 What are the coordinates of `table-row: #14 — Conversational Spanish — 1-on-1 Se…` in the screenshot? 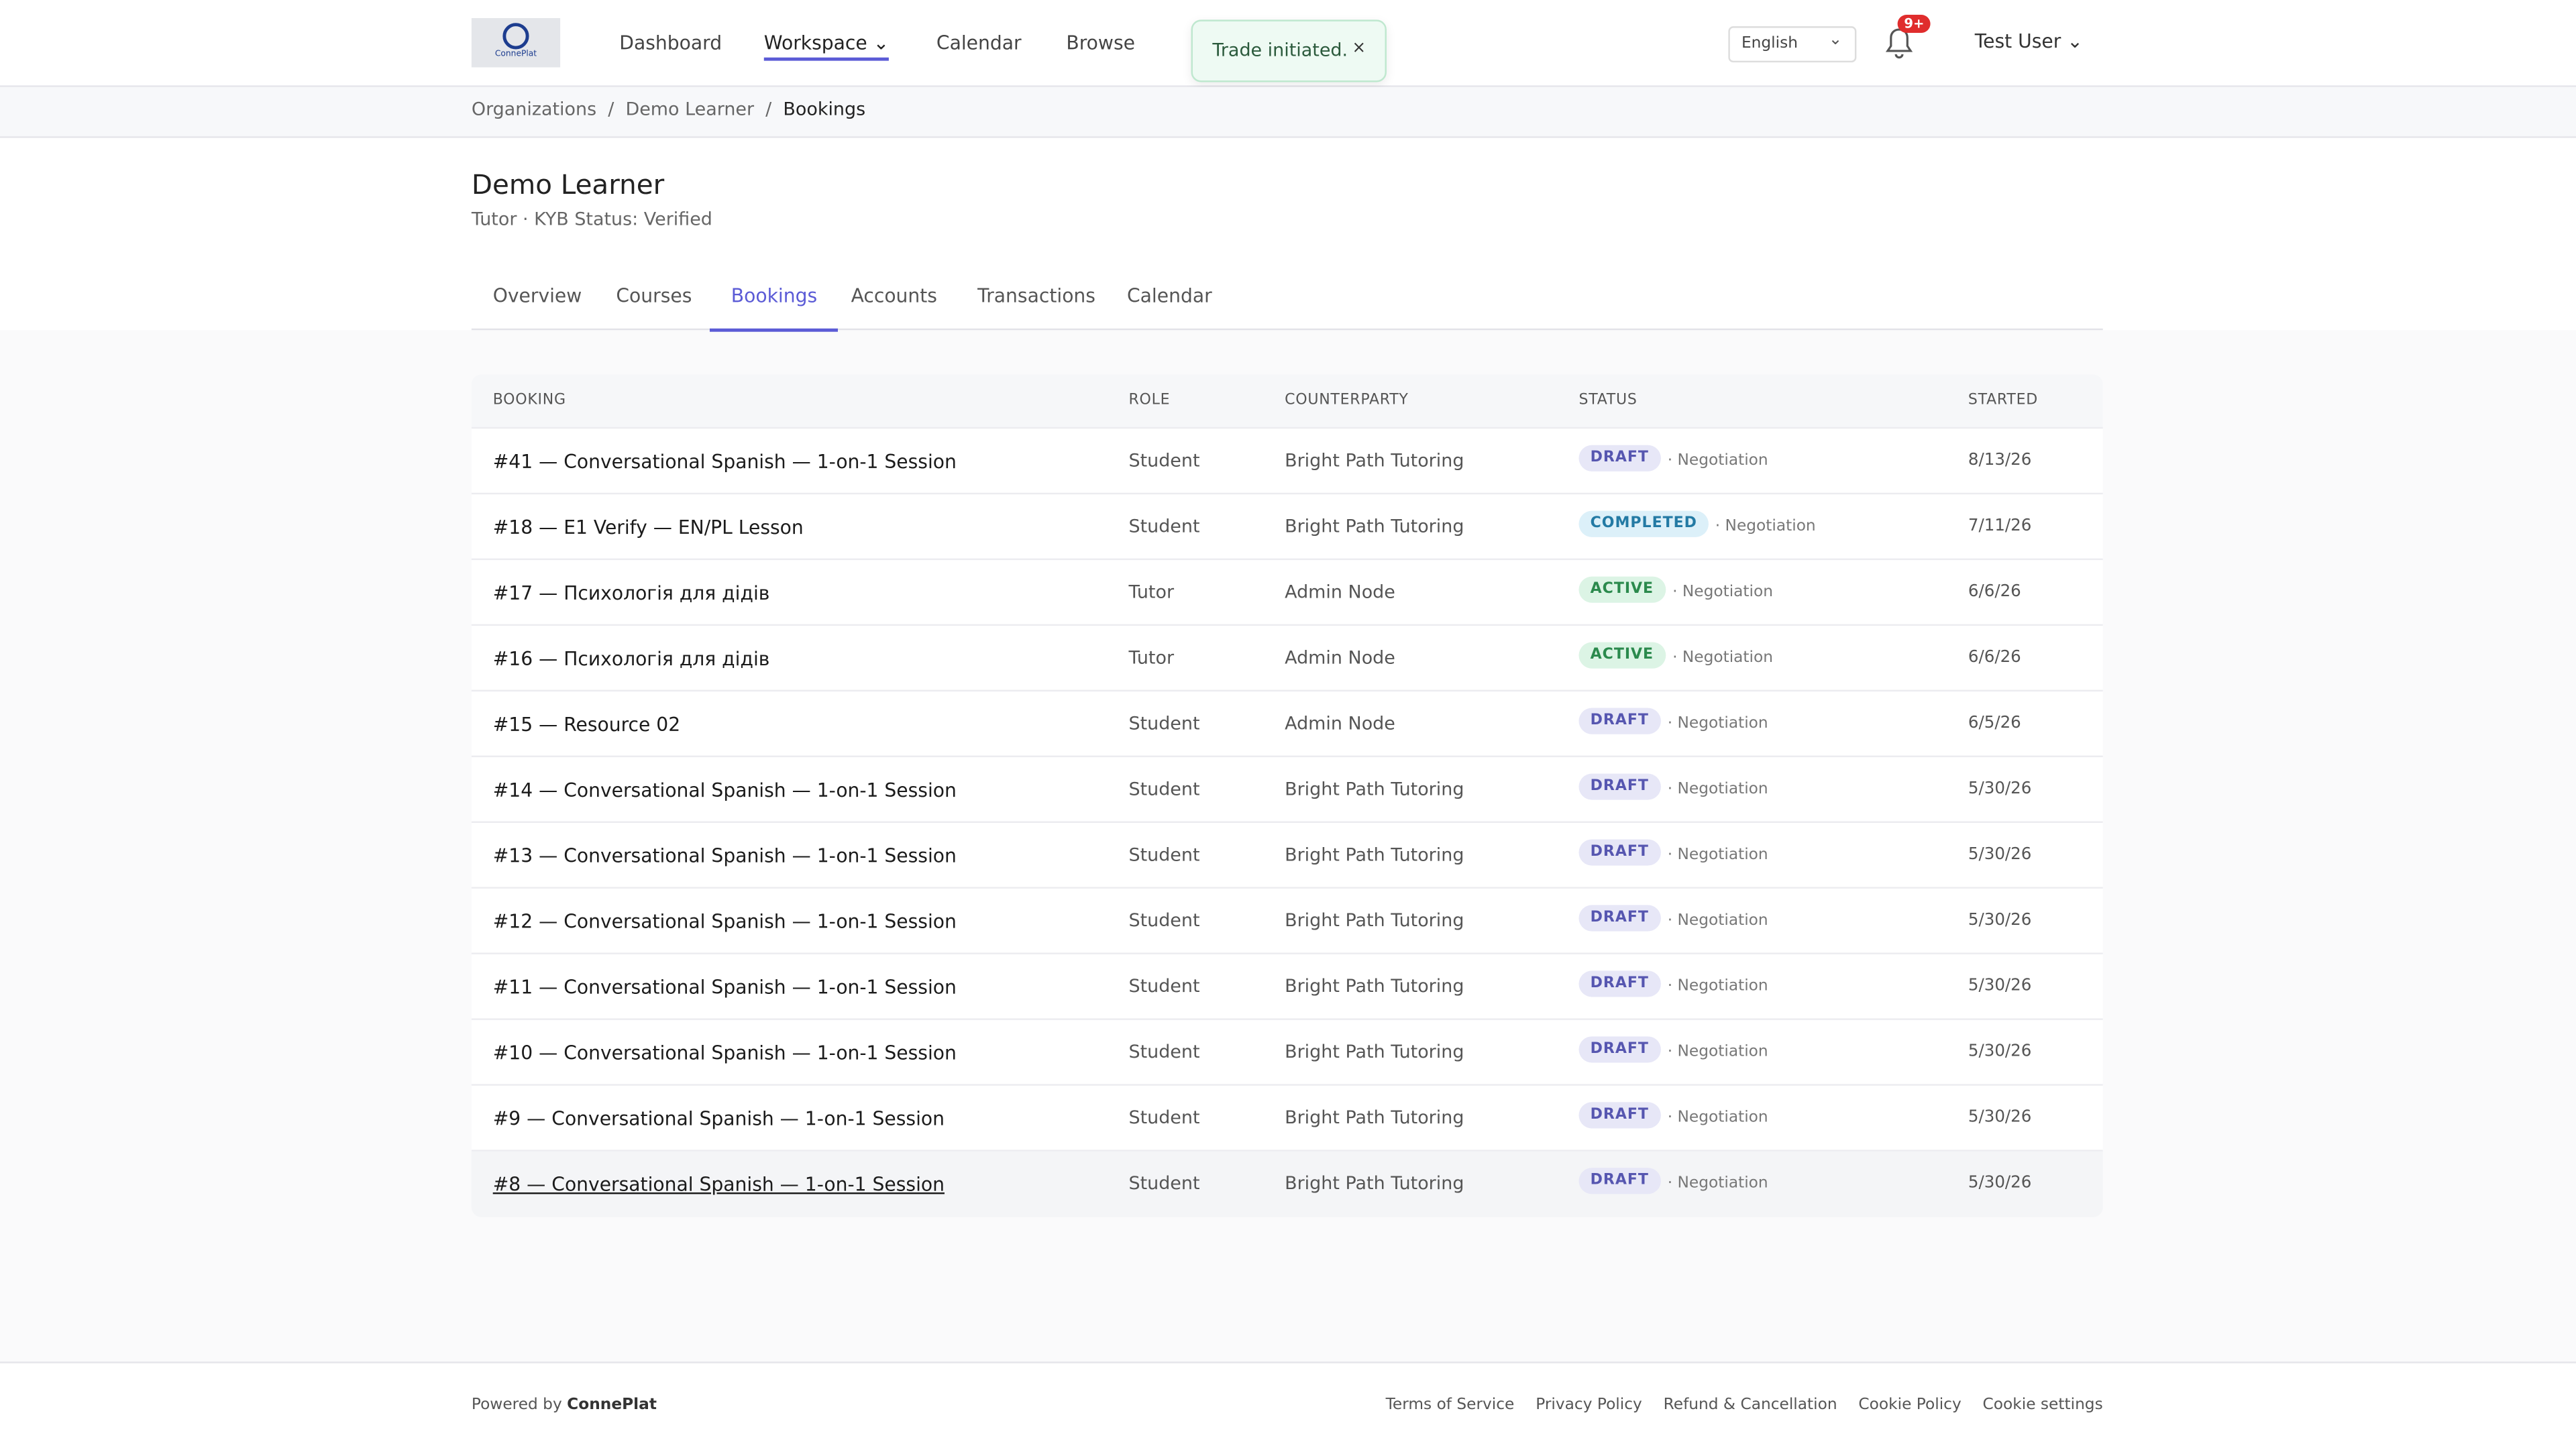 It's located at (1287, 789).